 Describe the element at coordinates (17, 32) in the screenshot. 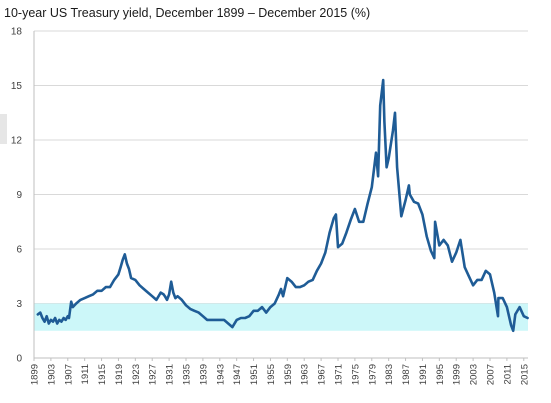

I see `y-tick-label: 18` at that location.